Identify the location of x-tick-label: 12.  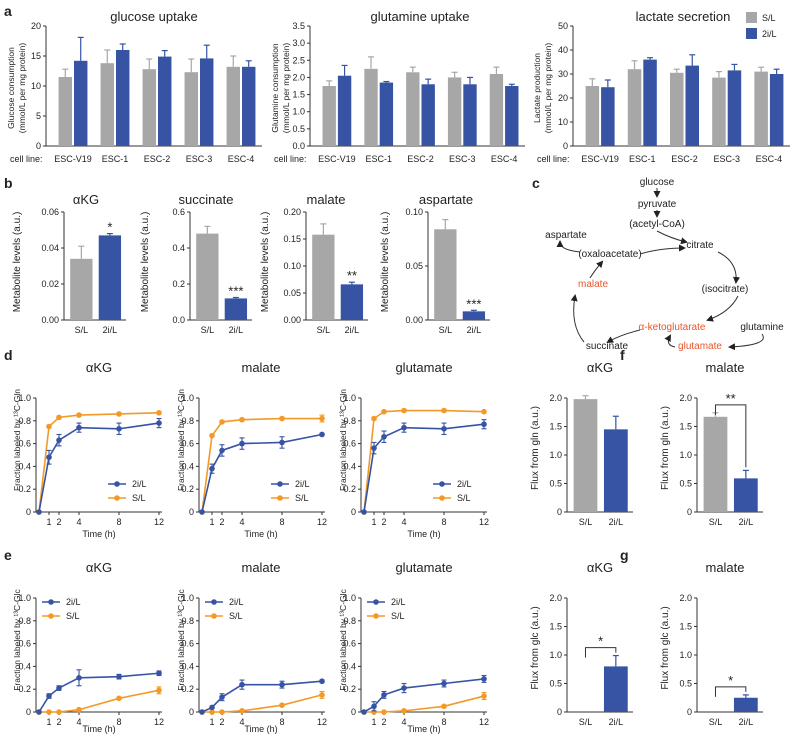
(322, 722).